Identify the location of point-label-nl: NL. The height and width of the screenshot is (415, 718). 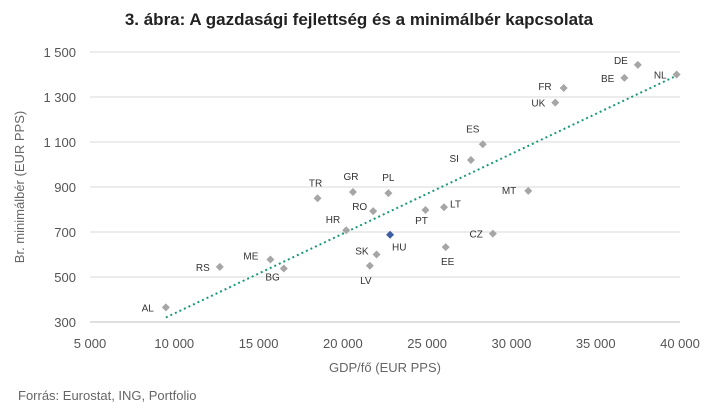
(660, 76).